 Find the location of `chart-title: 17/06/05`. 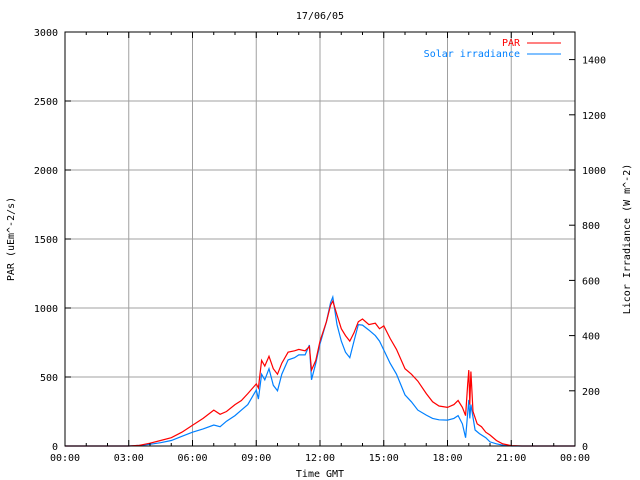

chart-title: 17/06/05 is located at coordinates (320, 16).